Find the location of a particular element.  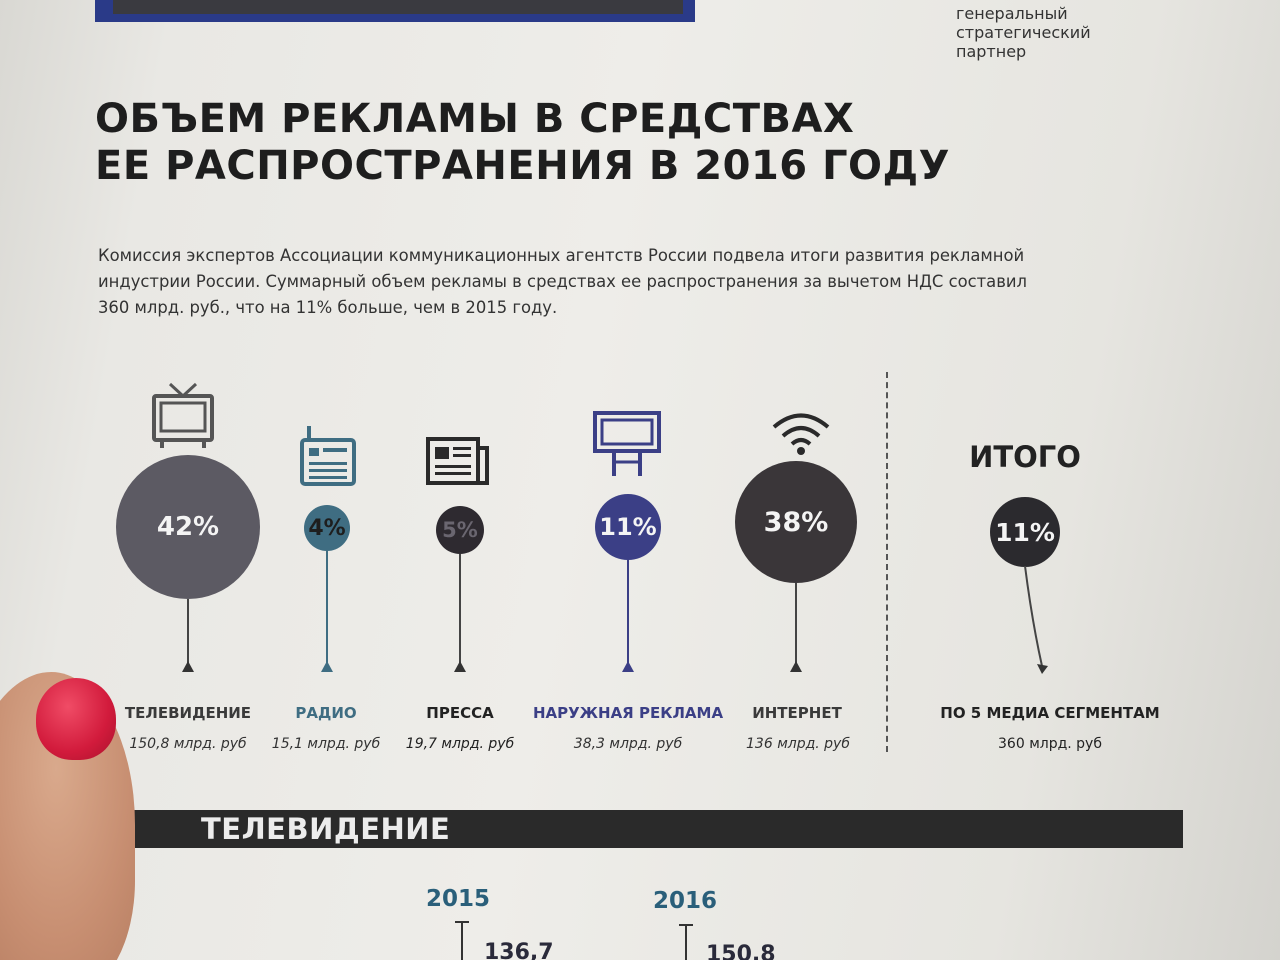

percent-circle-press: 5% is located at coordinates (460, 530).